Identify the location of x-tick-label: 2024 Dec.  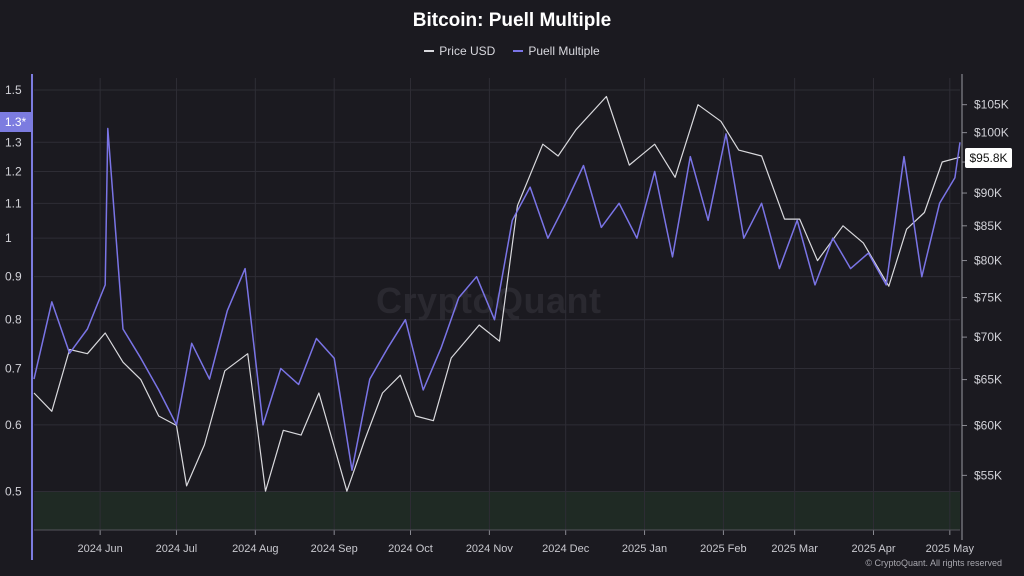
(566, 549).